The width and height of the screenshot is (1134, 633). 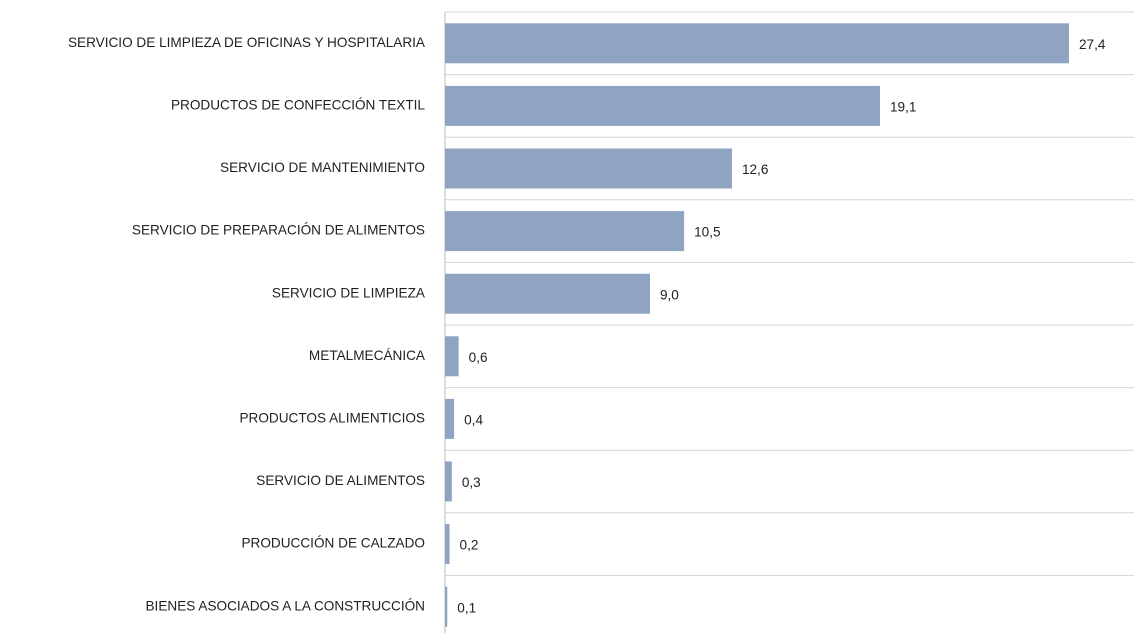 What do you see at coordinates (298, 104) in the screenshot?
I see `category-label: PRODUCTOS DE CONFECCIÓN TEXTIL` at bounding box center [298, 104].